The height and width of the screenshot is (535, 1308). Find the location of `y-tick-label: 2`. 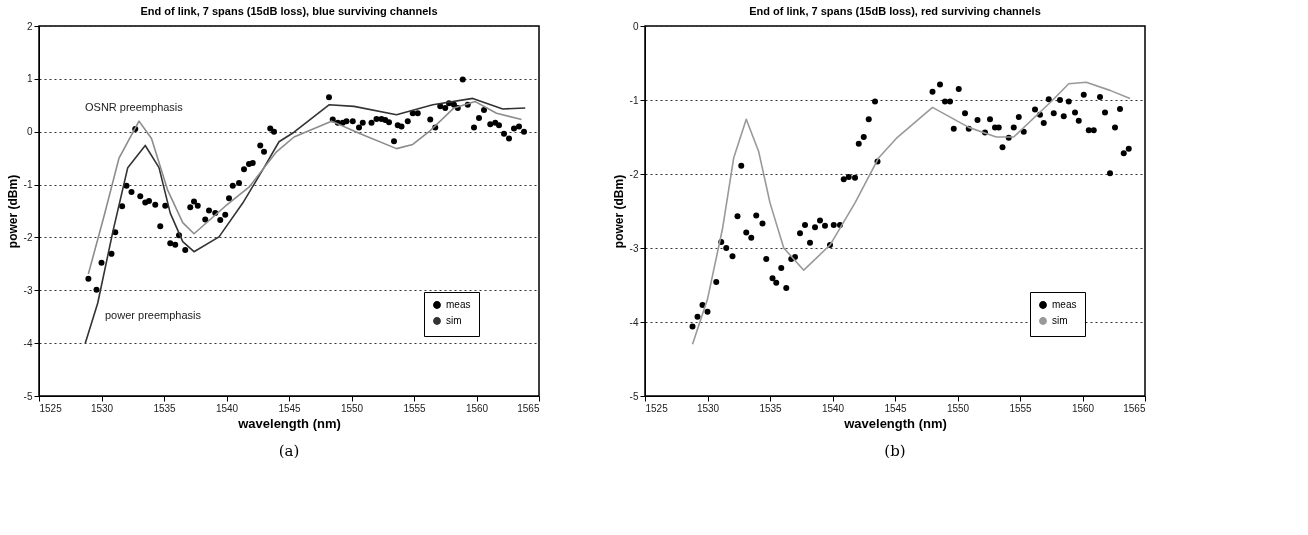

y-tick-label: 2 is located at coordinates (29, 26).